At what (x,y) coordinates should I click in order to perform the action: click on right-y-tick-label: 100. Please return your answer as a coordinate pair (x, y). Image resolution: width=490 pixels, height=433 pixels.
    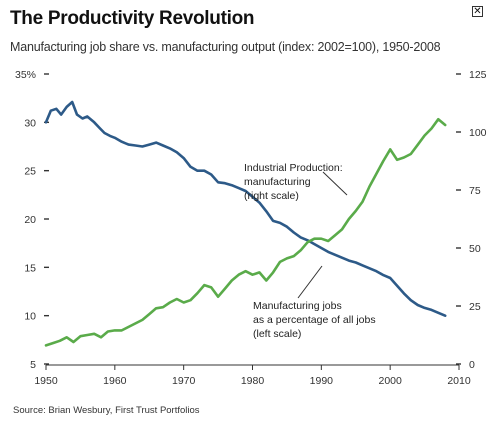
    Looking at the image, I should click on (478, 133).